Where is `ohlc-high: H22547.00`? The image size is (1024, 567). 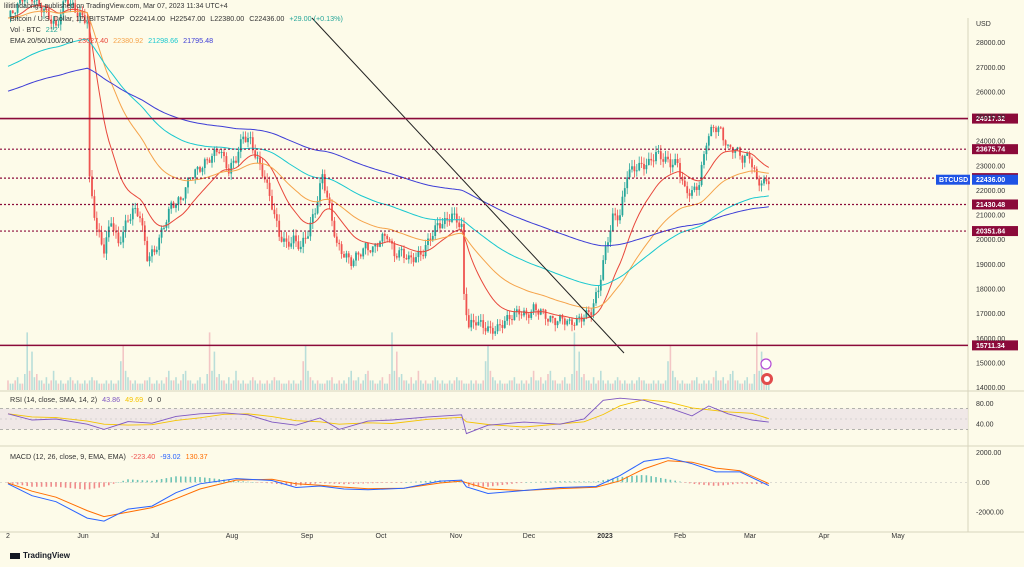 ohlc-high: H22547.00 is located at coordinates (188, 18).